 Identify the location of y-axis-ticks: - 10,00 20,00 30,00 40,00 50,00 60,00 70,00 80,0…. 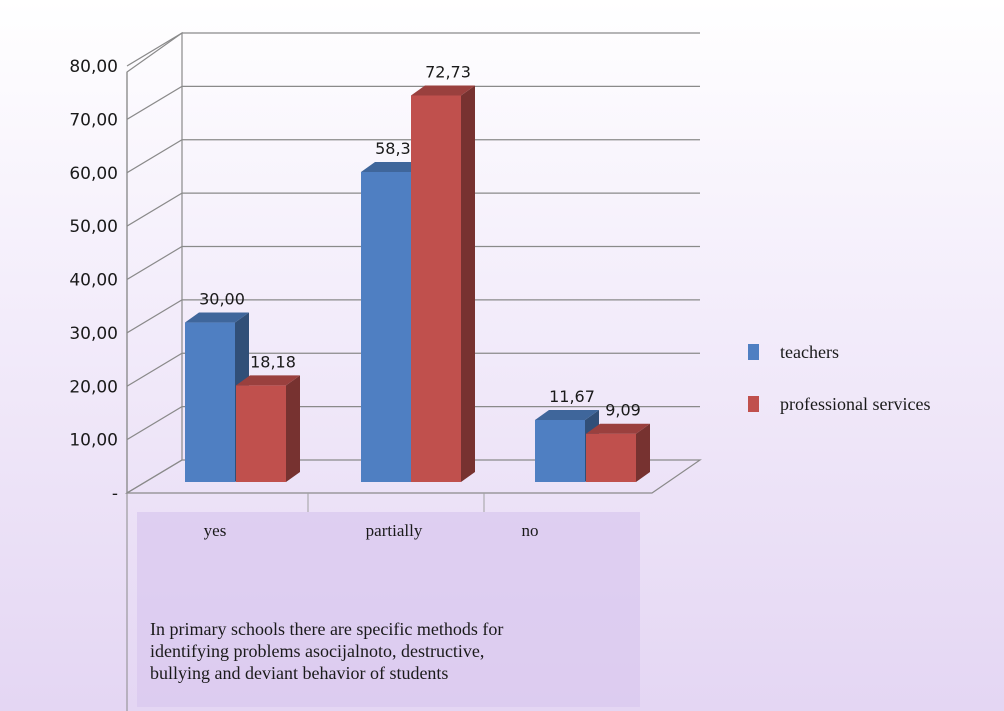
(93, 280).